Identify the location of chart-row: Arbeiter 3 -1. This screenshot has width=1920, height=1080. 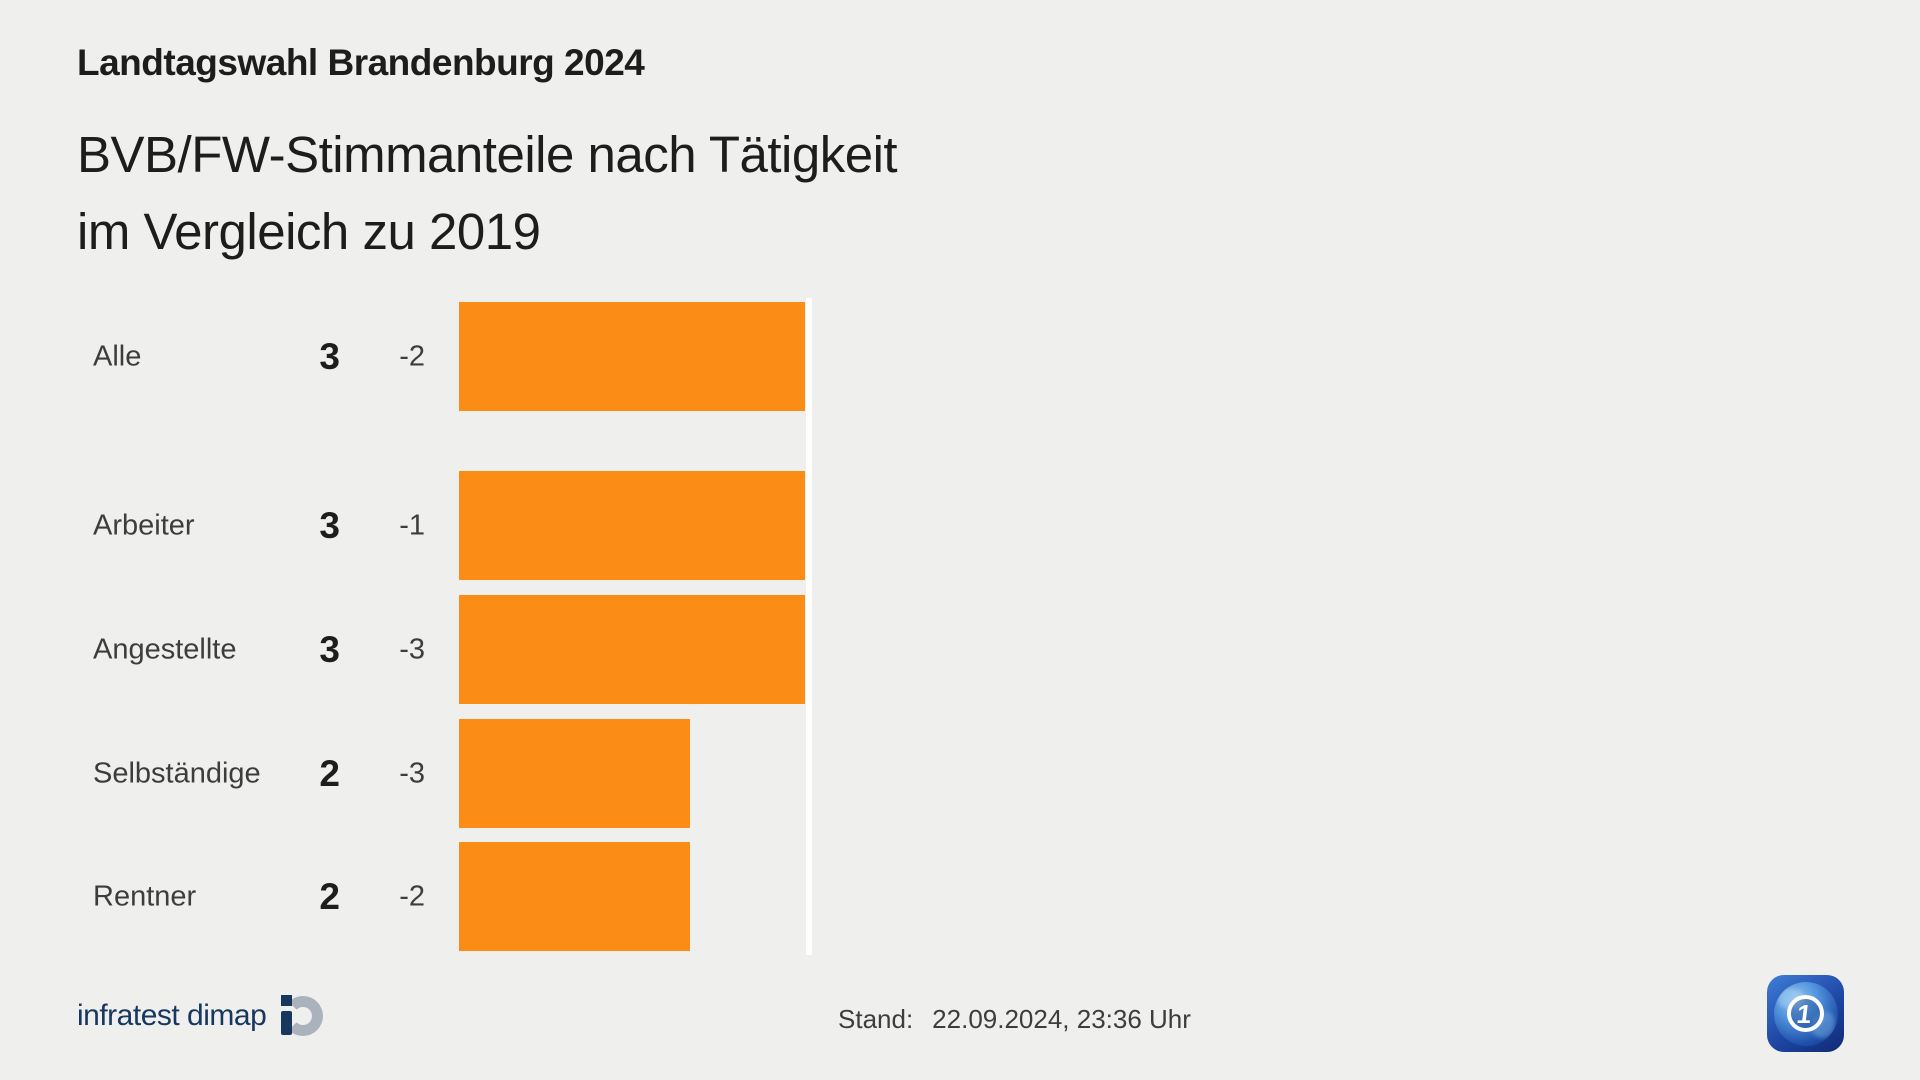
(960, 525).